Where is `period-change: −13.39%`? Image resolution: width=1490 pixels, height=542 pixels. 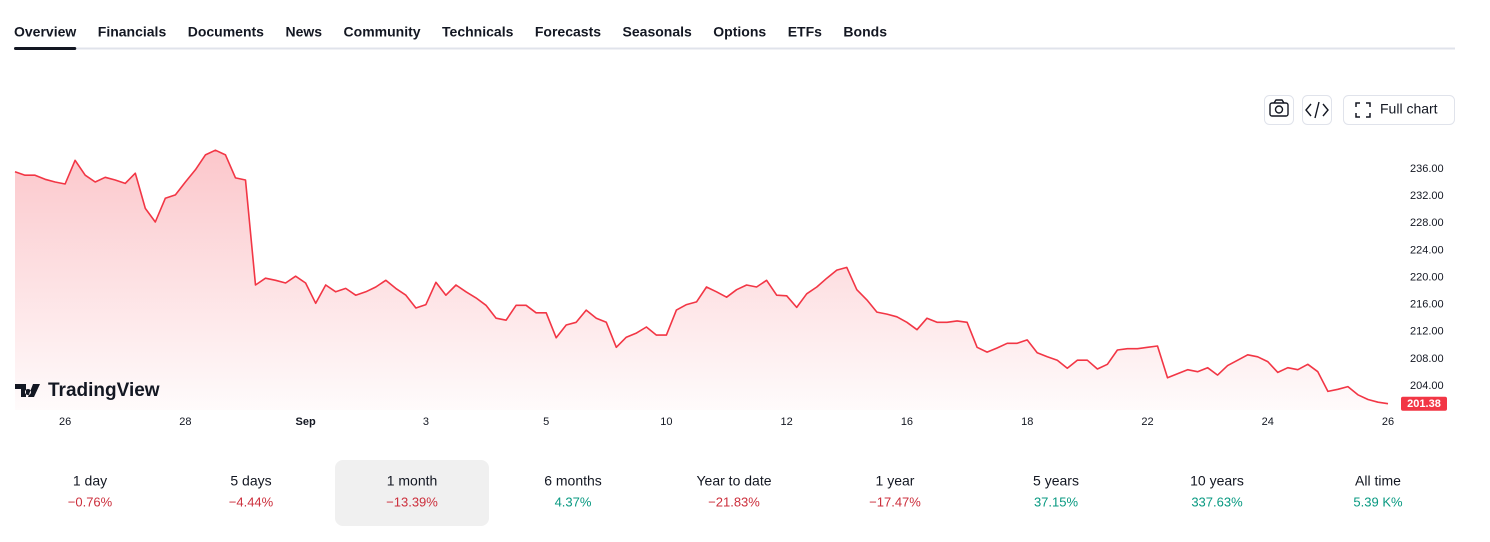 period-change: −13.39% is located at coordinates (412, 501).